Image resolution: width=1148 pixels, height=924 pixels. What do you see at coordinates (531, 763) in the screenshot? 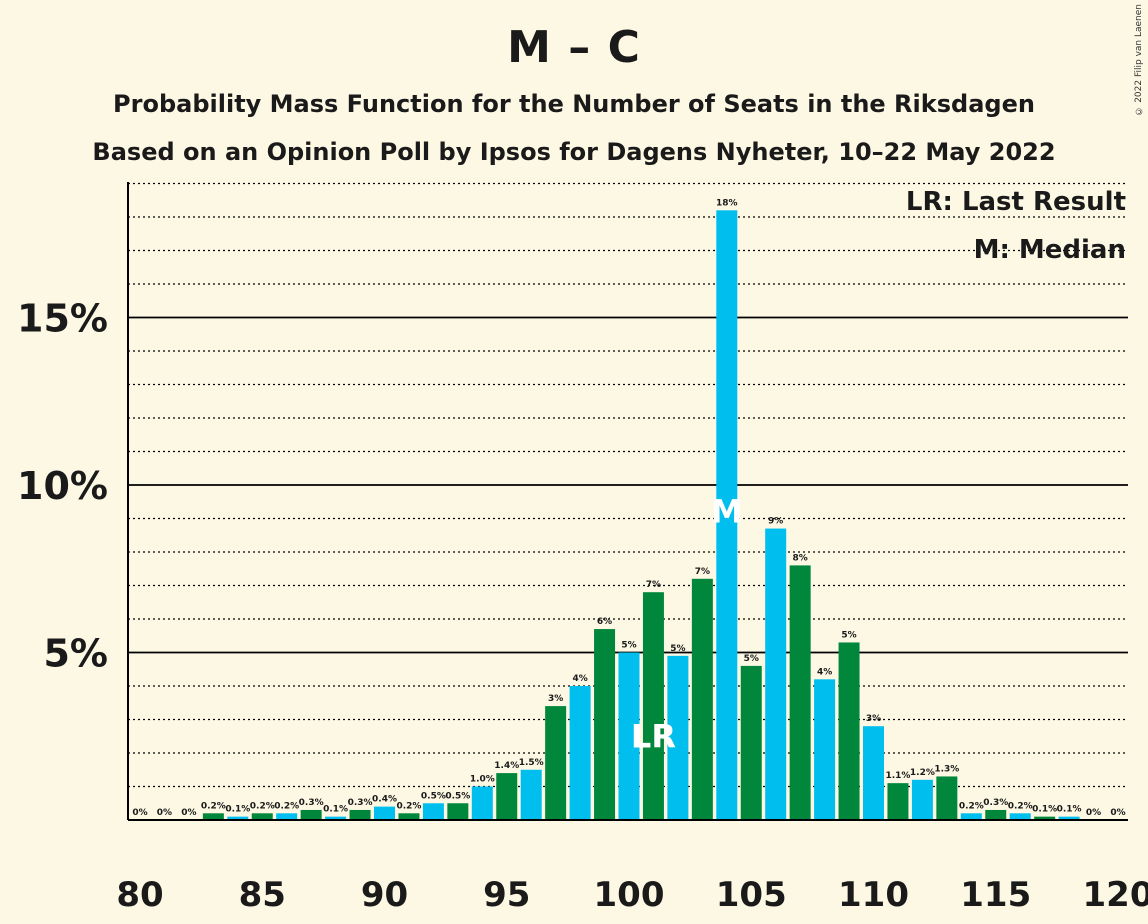
I see `data-label-seat-96: 1.5%` at bounding box center [531, 763].